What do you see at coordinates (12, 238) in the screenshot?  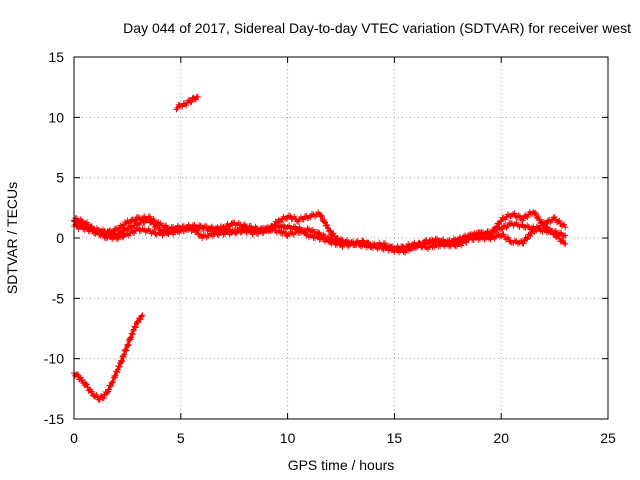 I see `y-axis-label: SDTVAR / TECUs` at bounding box center [12, 238].